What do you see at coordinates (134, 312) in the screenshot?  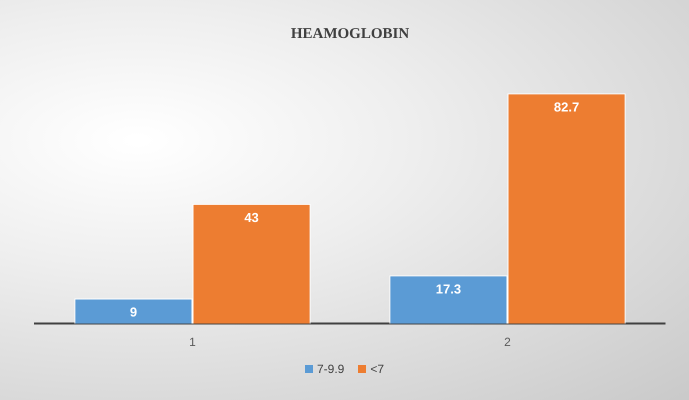 I see `data-label: 9` at bounding box center [134, 312].